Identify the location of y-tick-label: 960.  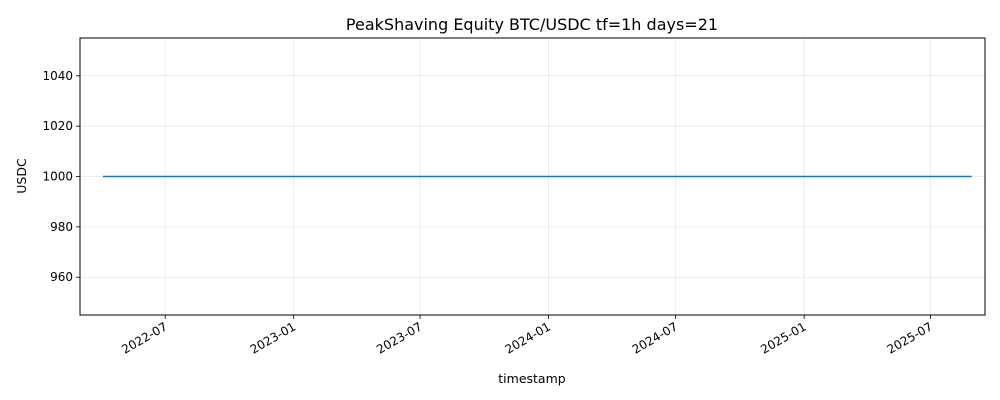
(61, 277).